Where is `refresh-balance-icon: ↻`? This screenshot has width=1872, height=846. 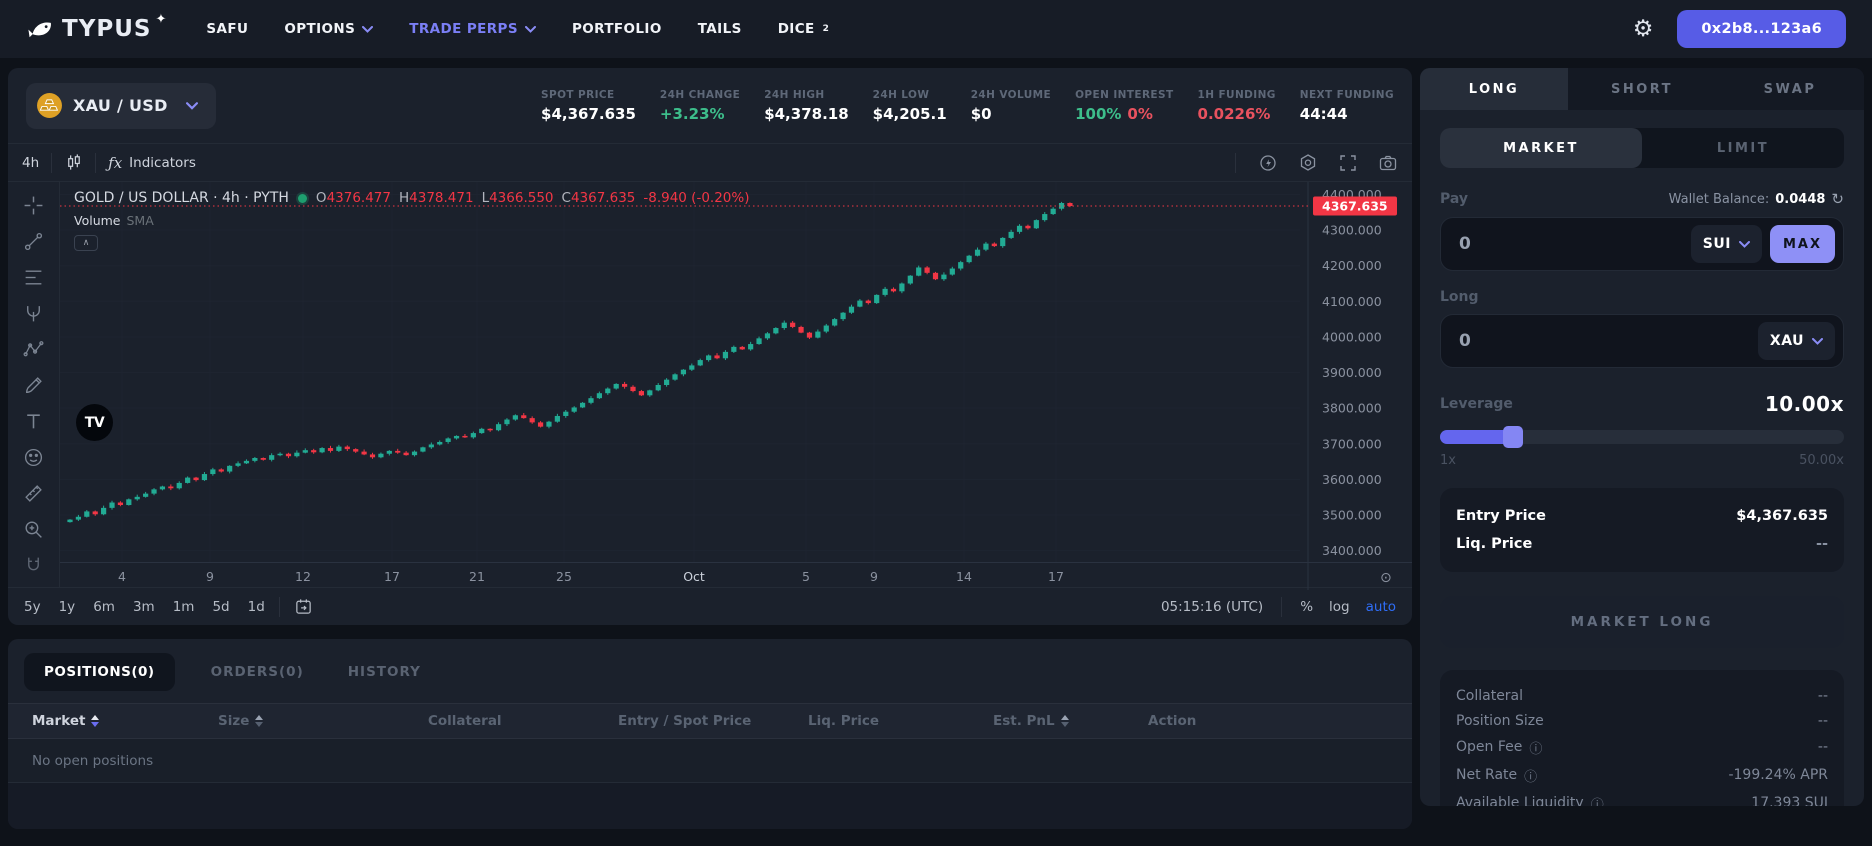
refresh-balance-icon: ↻ is located at coordinates (1837, 199).